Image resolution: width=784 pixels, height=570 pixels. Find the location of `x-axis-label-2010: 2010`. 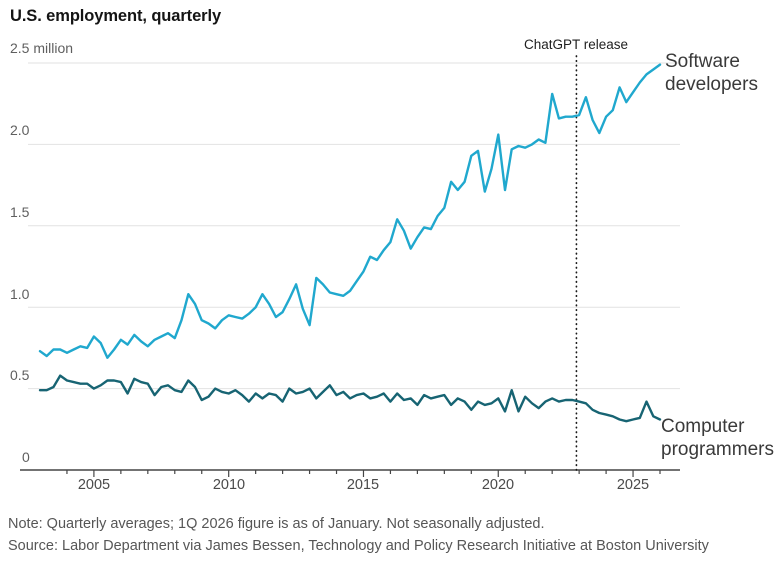

x-axis-label-2010: 2010 is located at coordinates (229, 485).